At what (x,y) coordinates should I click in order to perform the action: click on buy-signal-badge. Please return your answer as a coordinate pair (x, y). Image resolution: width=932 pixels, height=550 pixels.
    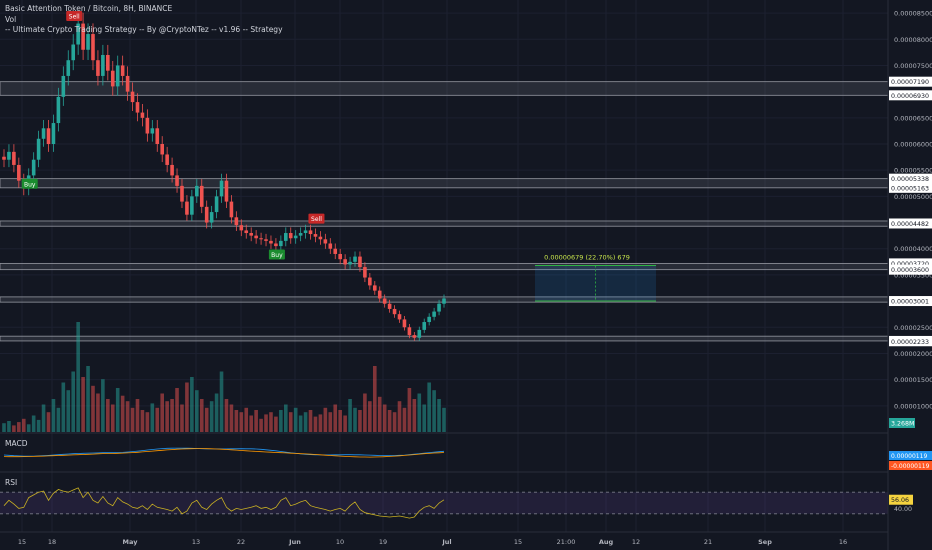
    Looking at the image, I should click on (29, 183).